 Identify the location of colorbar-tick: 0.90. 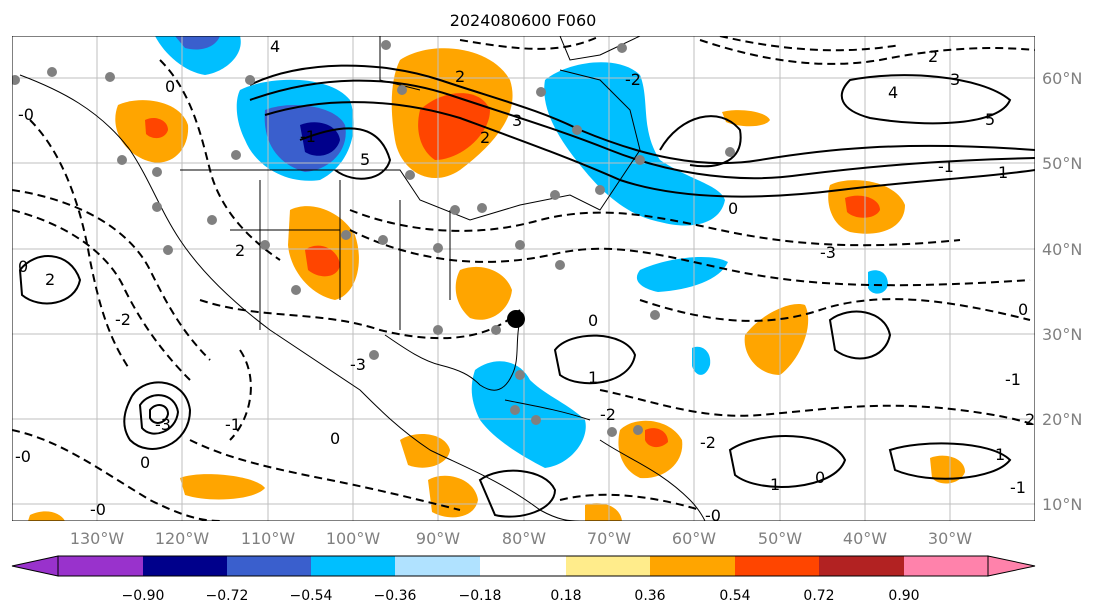
(903, 596).